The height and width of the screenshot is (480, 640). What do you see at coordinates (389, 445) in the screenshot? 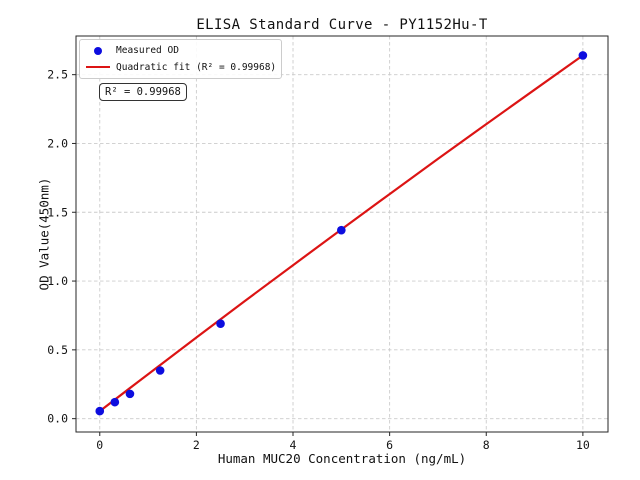
I see `x-tick-label: 6` at bounding box center [389, 445].